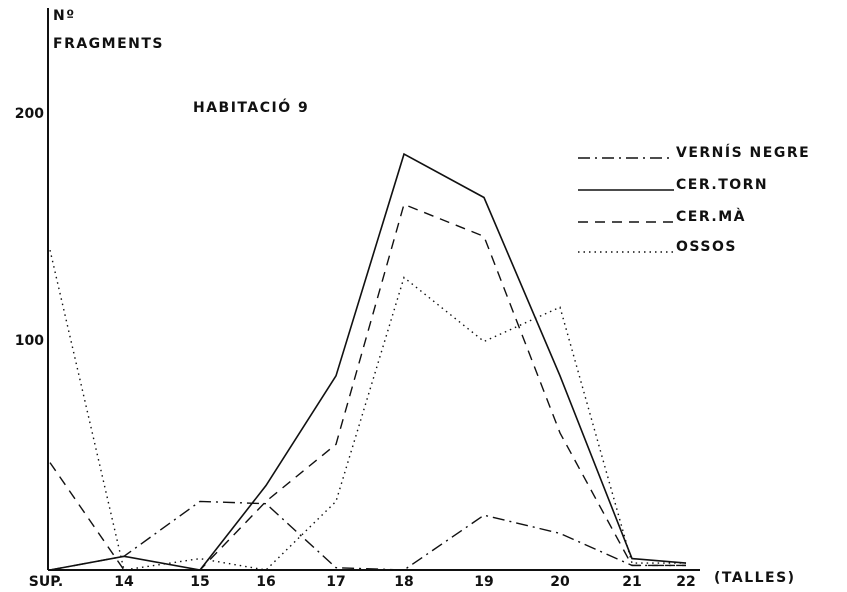 This screenshot has height=592, width=847. What do you see at coordinates (367, 535) in the screenshot?
I see `series-line-vern-s-negre` at bounding box center [367, 535].